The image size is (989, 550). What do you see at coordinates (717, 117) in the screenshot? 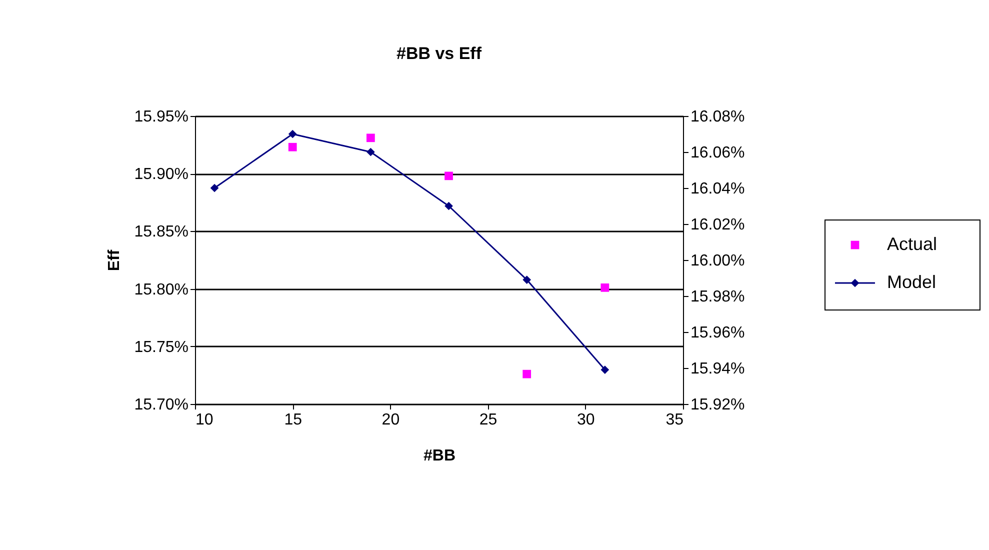
I see `y2-tick-label: 16.08%` at bounding box center [717, 117].